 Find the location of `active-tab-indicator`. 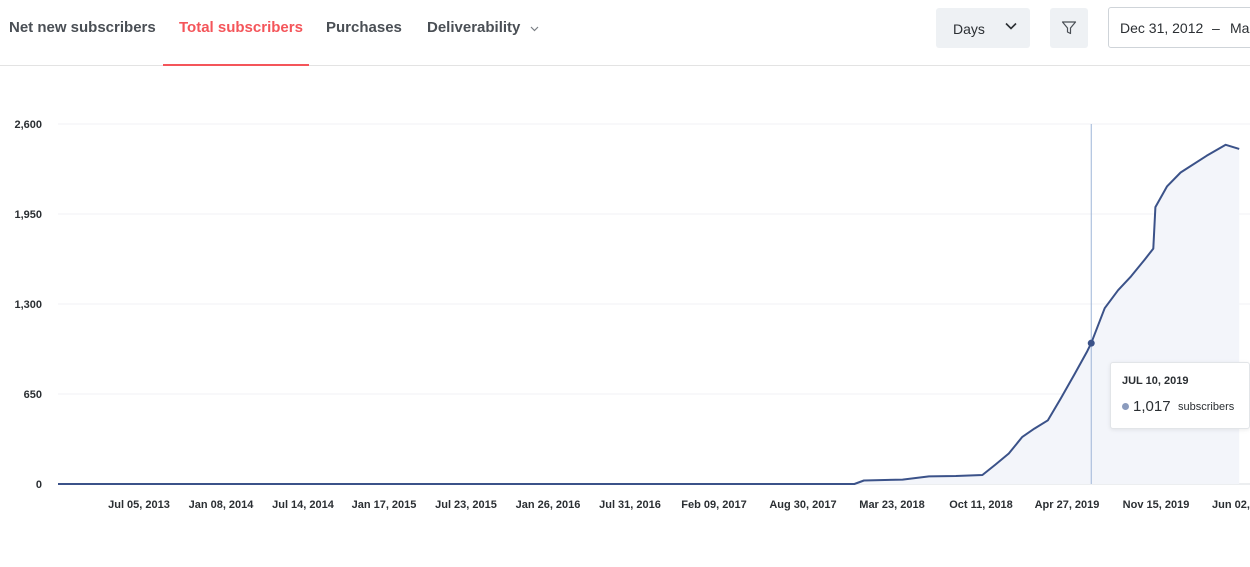

active-tab-indicator is located at coordinates (236, 65).